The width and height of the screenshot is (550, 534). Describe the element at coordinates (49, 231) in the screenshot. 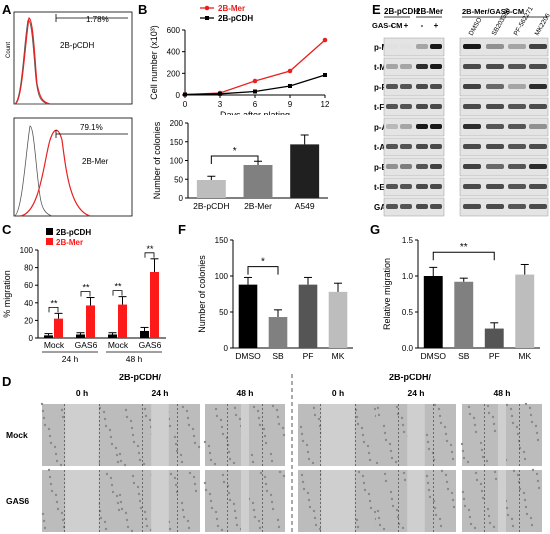

I see `legend-swatch` at that location.